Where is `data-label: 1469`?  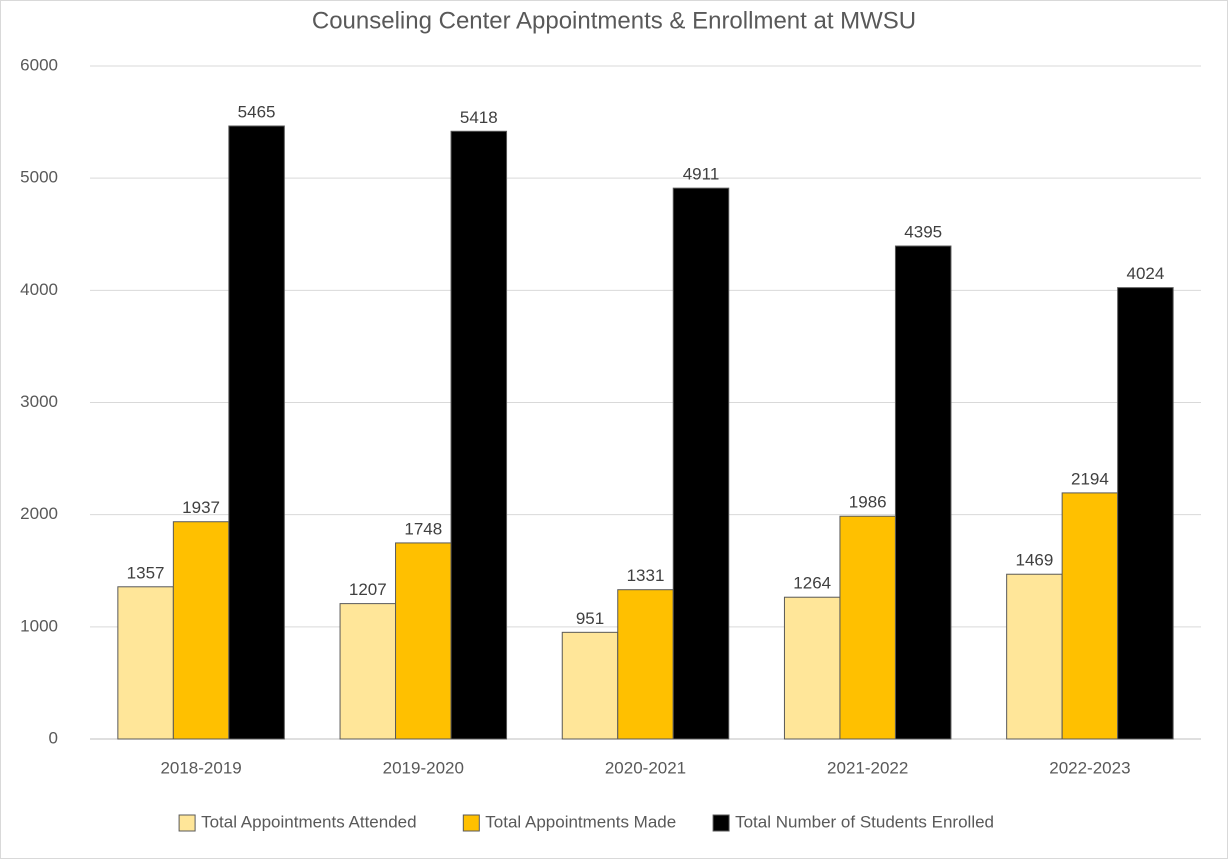 data-label: 1469 is located at coordinates (1034, 560).